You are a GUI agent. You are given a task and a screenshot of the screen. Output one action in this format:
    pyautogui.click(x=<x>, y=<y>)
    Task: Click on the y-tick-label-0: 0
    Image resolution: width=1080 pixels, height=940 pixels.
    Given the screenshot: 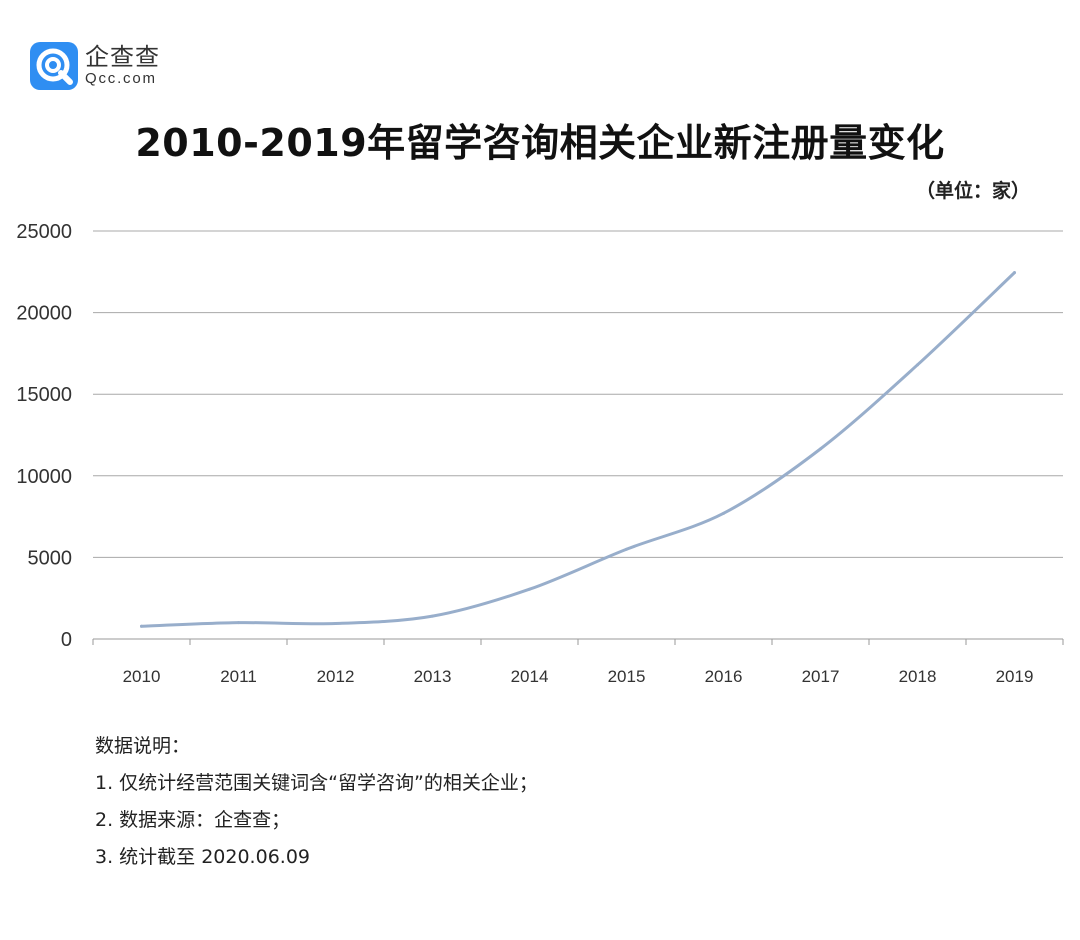 What is the action you would take?
    pyautogui.click(x=66, y=640)
    